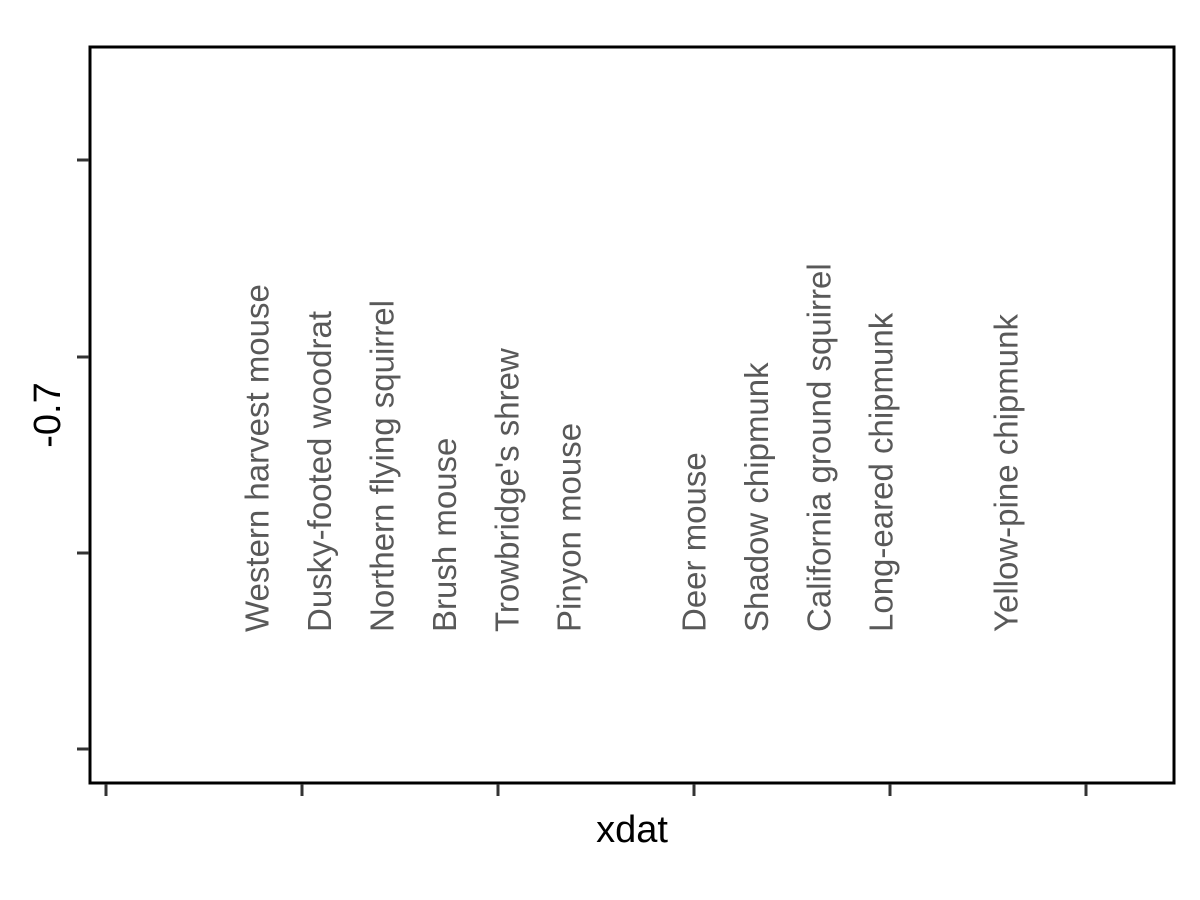  Describe the element at coordinates (444, 535) in the screenshot. I see `species-label-4: Brush mouse` at that location.